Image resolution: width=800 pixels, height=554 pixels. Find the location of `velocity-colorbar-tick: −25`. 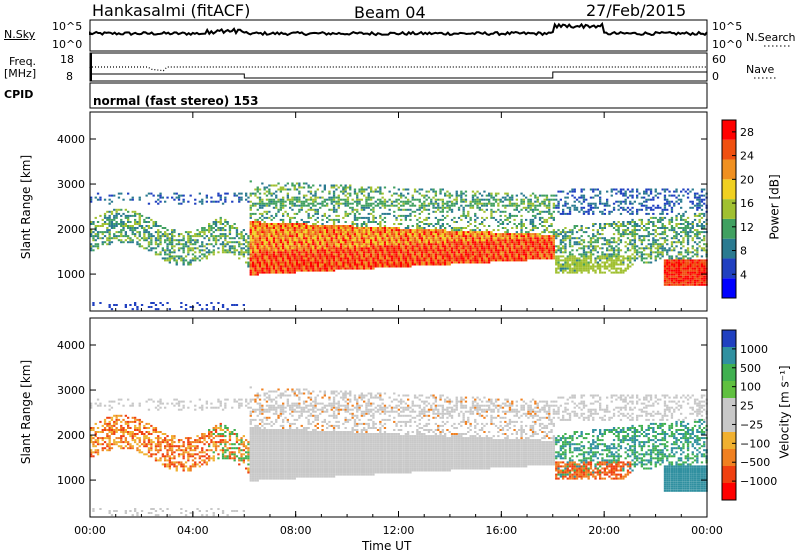

velocity-colorbar-tick: −25 is located at coordinates (751, 424).